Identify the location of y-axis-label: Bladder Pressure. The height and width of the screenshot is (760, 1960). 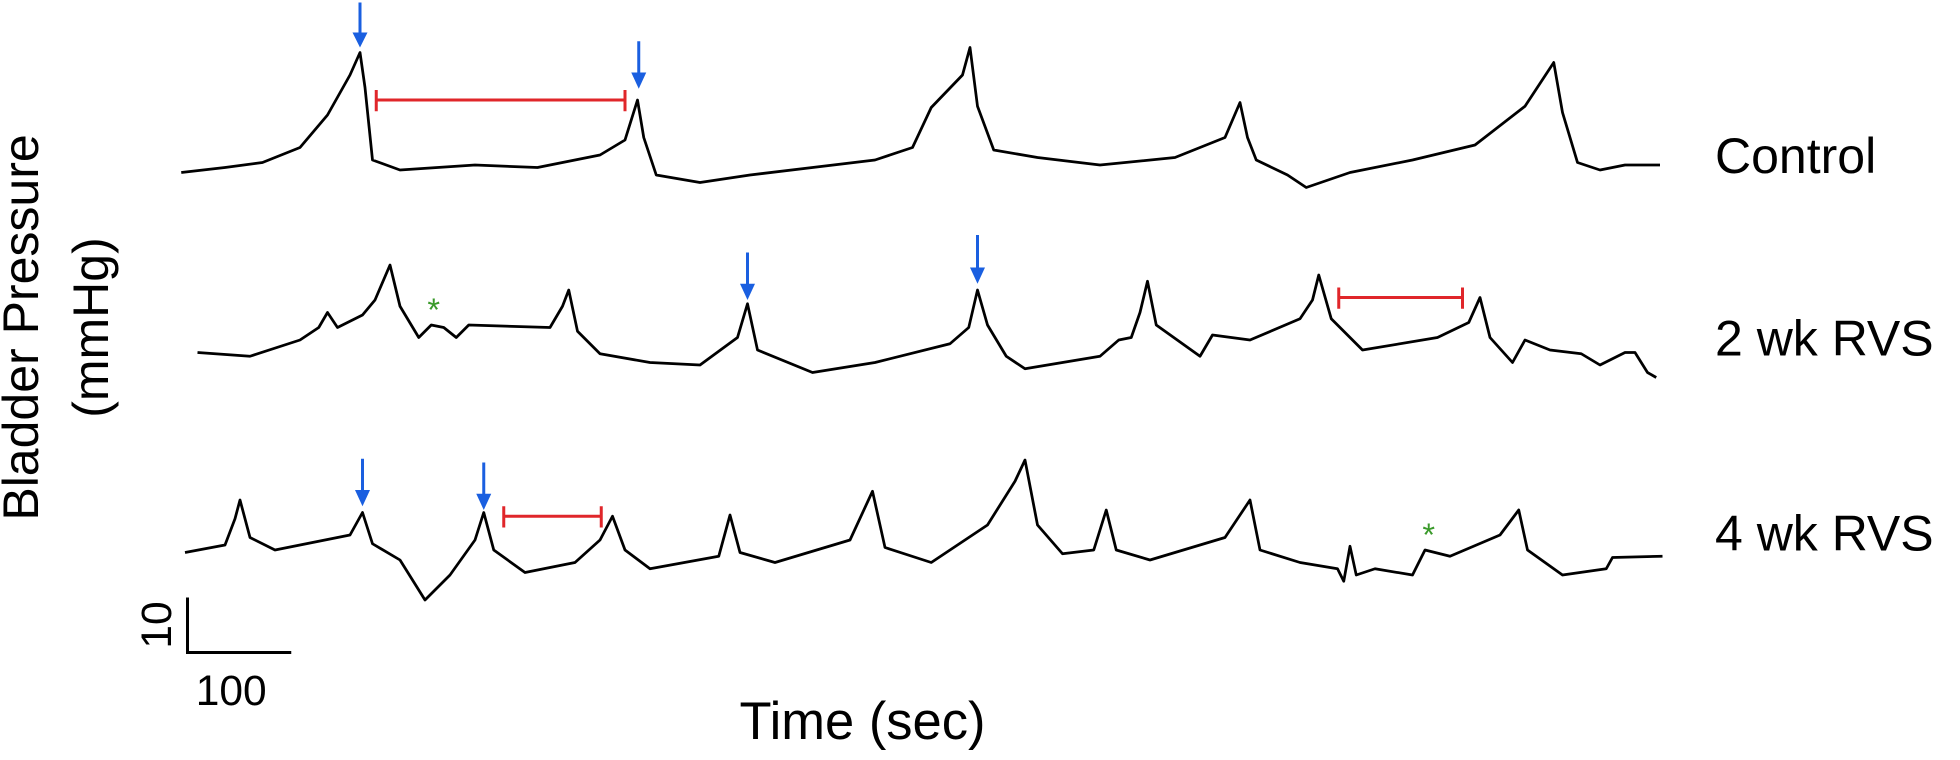
(24, 327).